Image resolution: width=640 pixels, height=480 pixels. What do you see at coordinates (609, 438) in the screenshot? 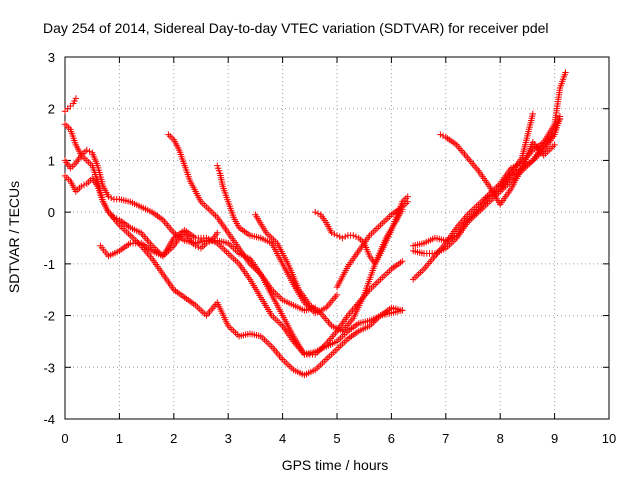
I see `x-tick-label: 10` at bounding box center [609, 438].